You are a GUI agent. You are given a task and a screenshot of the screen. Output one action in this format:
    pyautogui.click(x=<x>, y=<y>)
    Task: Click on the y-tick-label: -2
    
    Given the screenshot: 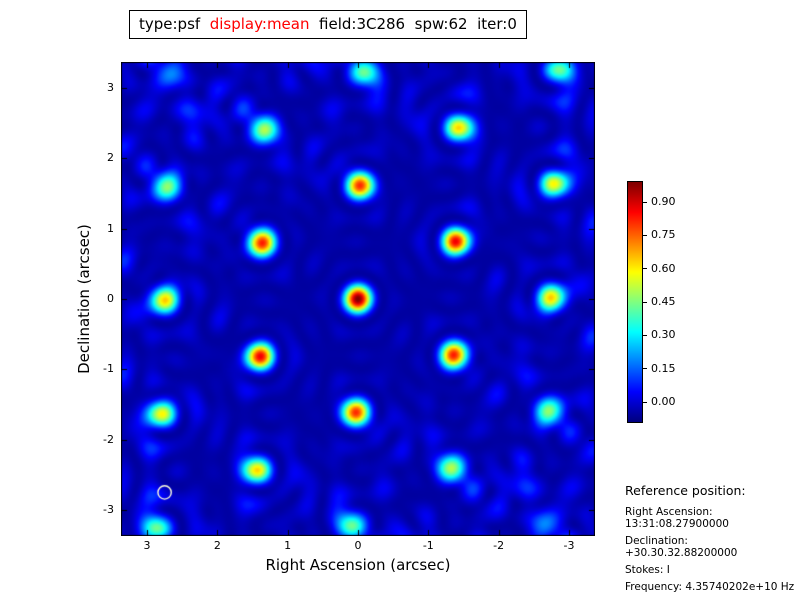 What is the action you would take?
    pyautogui.click(x=108, y=439)
    